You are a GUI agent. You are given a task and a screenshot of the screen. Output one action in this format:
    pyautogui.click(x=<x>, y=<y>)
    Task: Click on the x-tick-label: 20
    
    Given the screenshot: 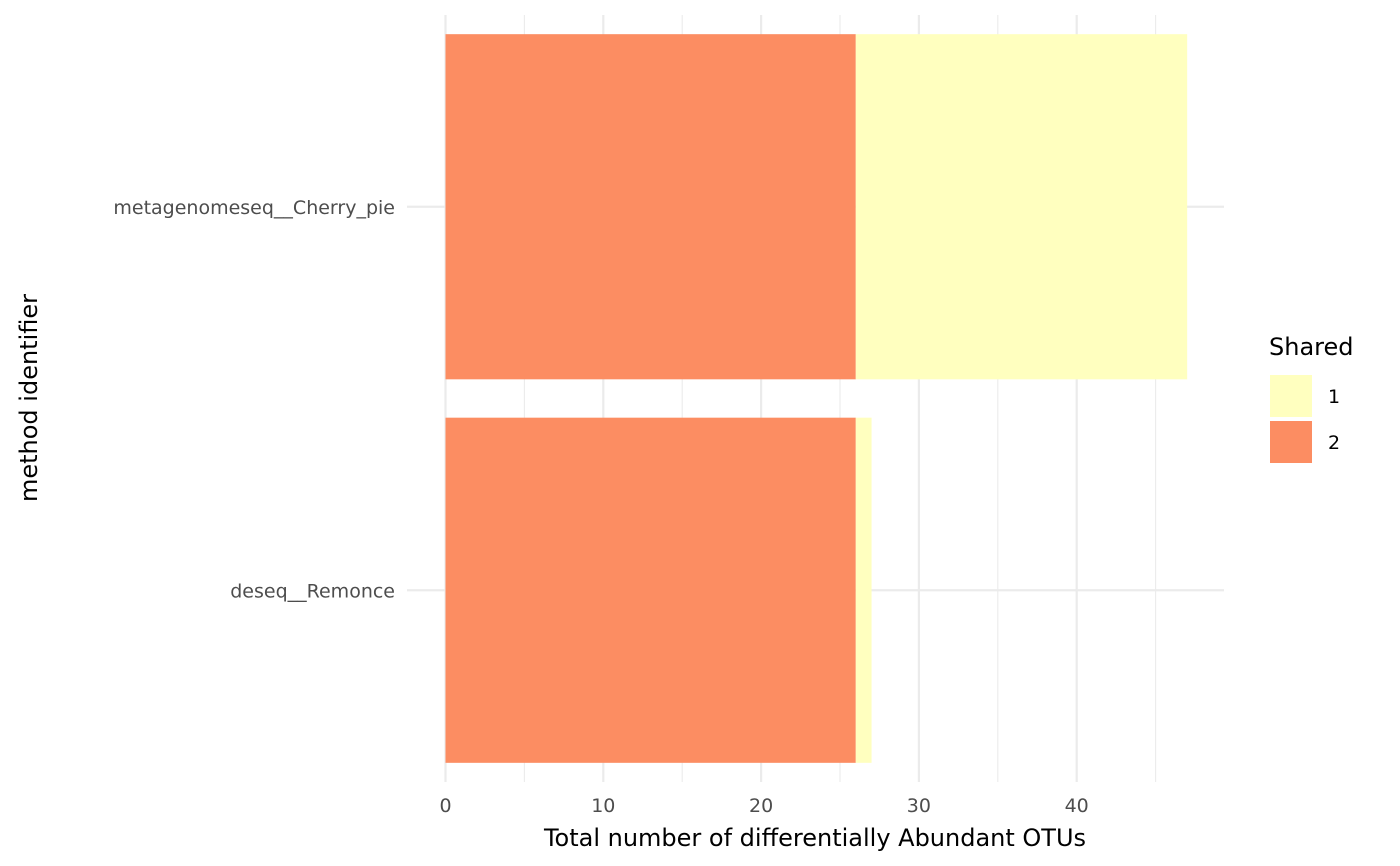 What is the action you would take?
    pyautogui.click(x=761, y=806)
    